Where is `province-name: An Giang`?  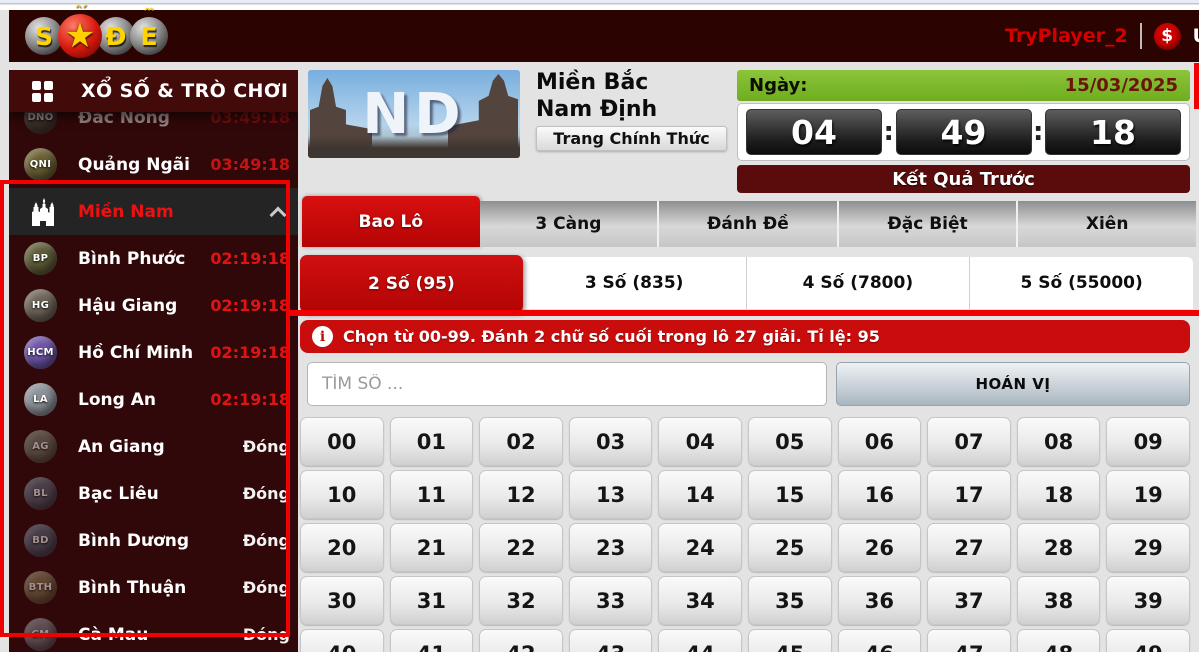
province-name: An Giang is located at coordinates (121, 446).